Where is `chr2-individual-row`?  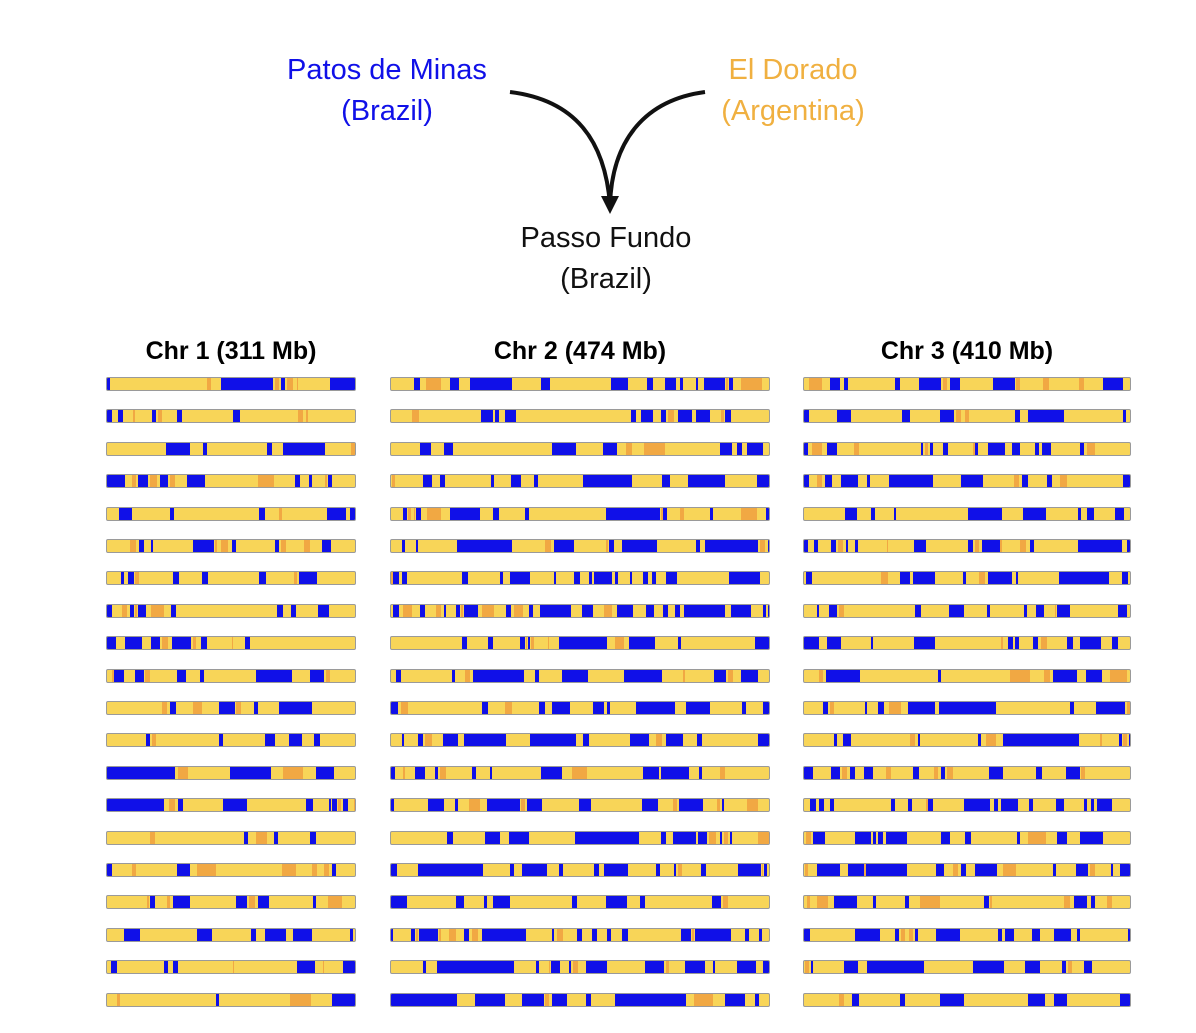
chr2-individual-row is located at coordinates (580, 773).